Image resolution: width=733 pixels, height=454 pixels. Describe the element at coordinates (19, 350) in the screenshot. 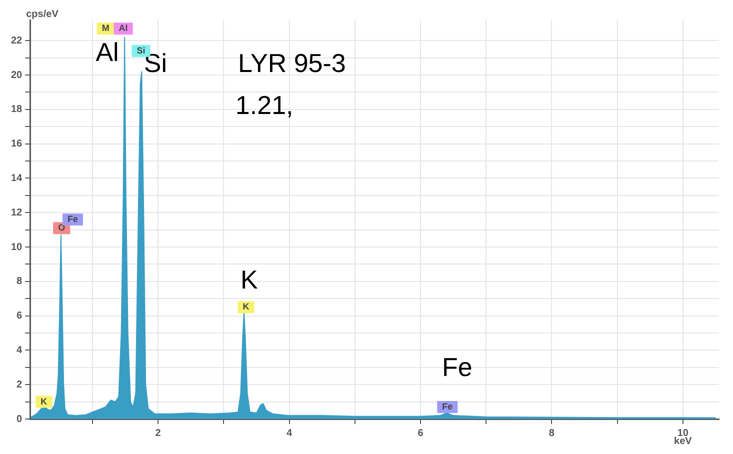

I see `y-tick-label: 4` at that location.